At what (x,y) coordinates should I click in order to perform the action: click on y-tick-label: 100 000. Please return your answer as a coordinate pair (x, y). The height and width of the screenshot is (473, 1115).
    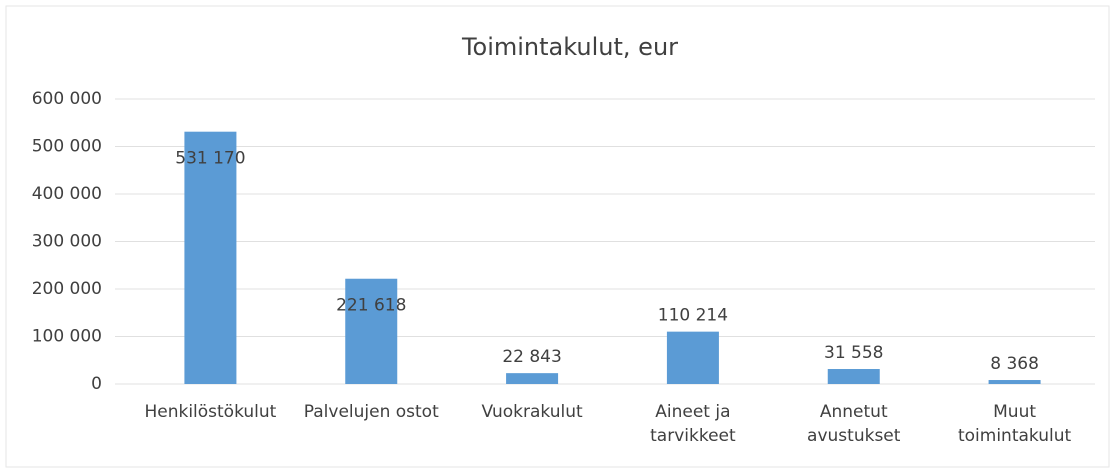
    Looking at the image, I should click on (67, 337).